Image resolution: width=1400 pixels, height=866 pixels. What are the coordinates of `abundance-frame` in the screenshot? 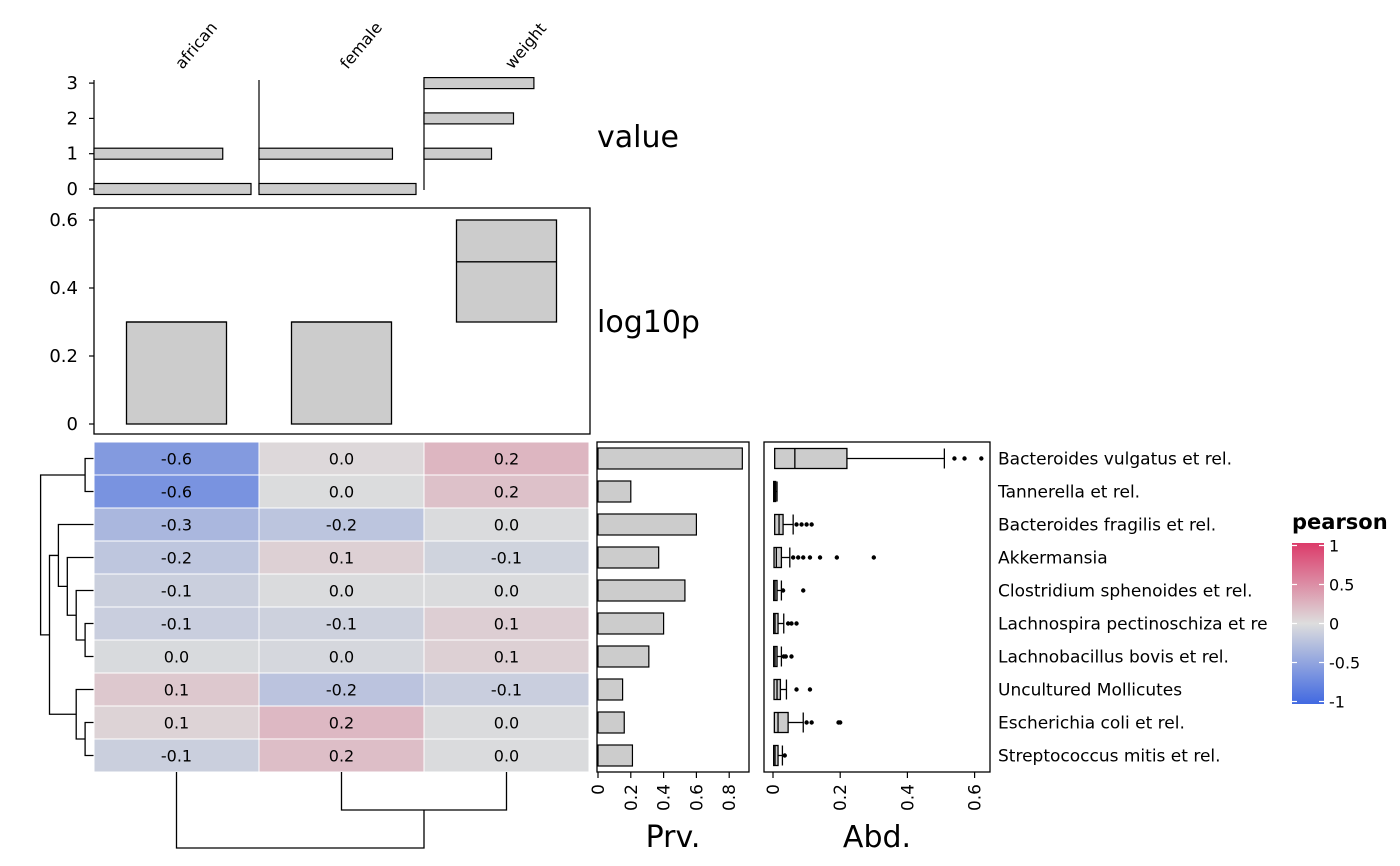 It's located at (877, 607).